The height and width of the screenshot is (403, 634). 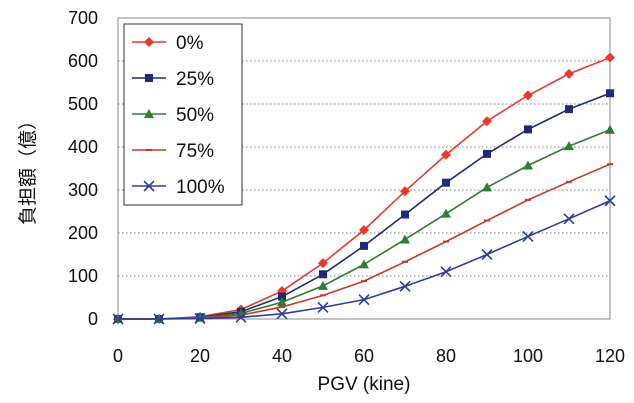 What do you see at coordinates (200, 356) in the screenshot?
I see `x-tick-label: 20` at bounding box center [200, 356].